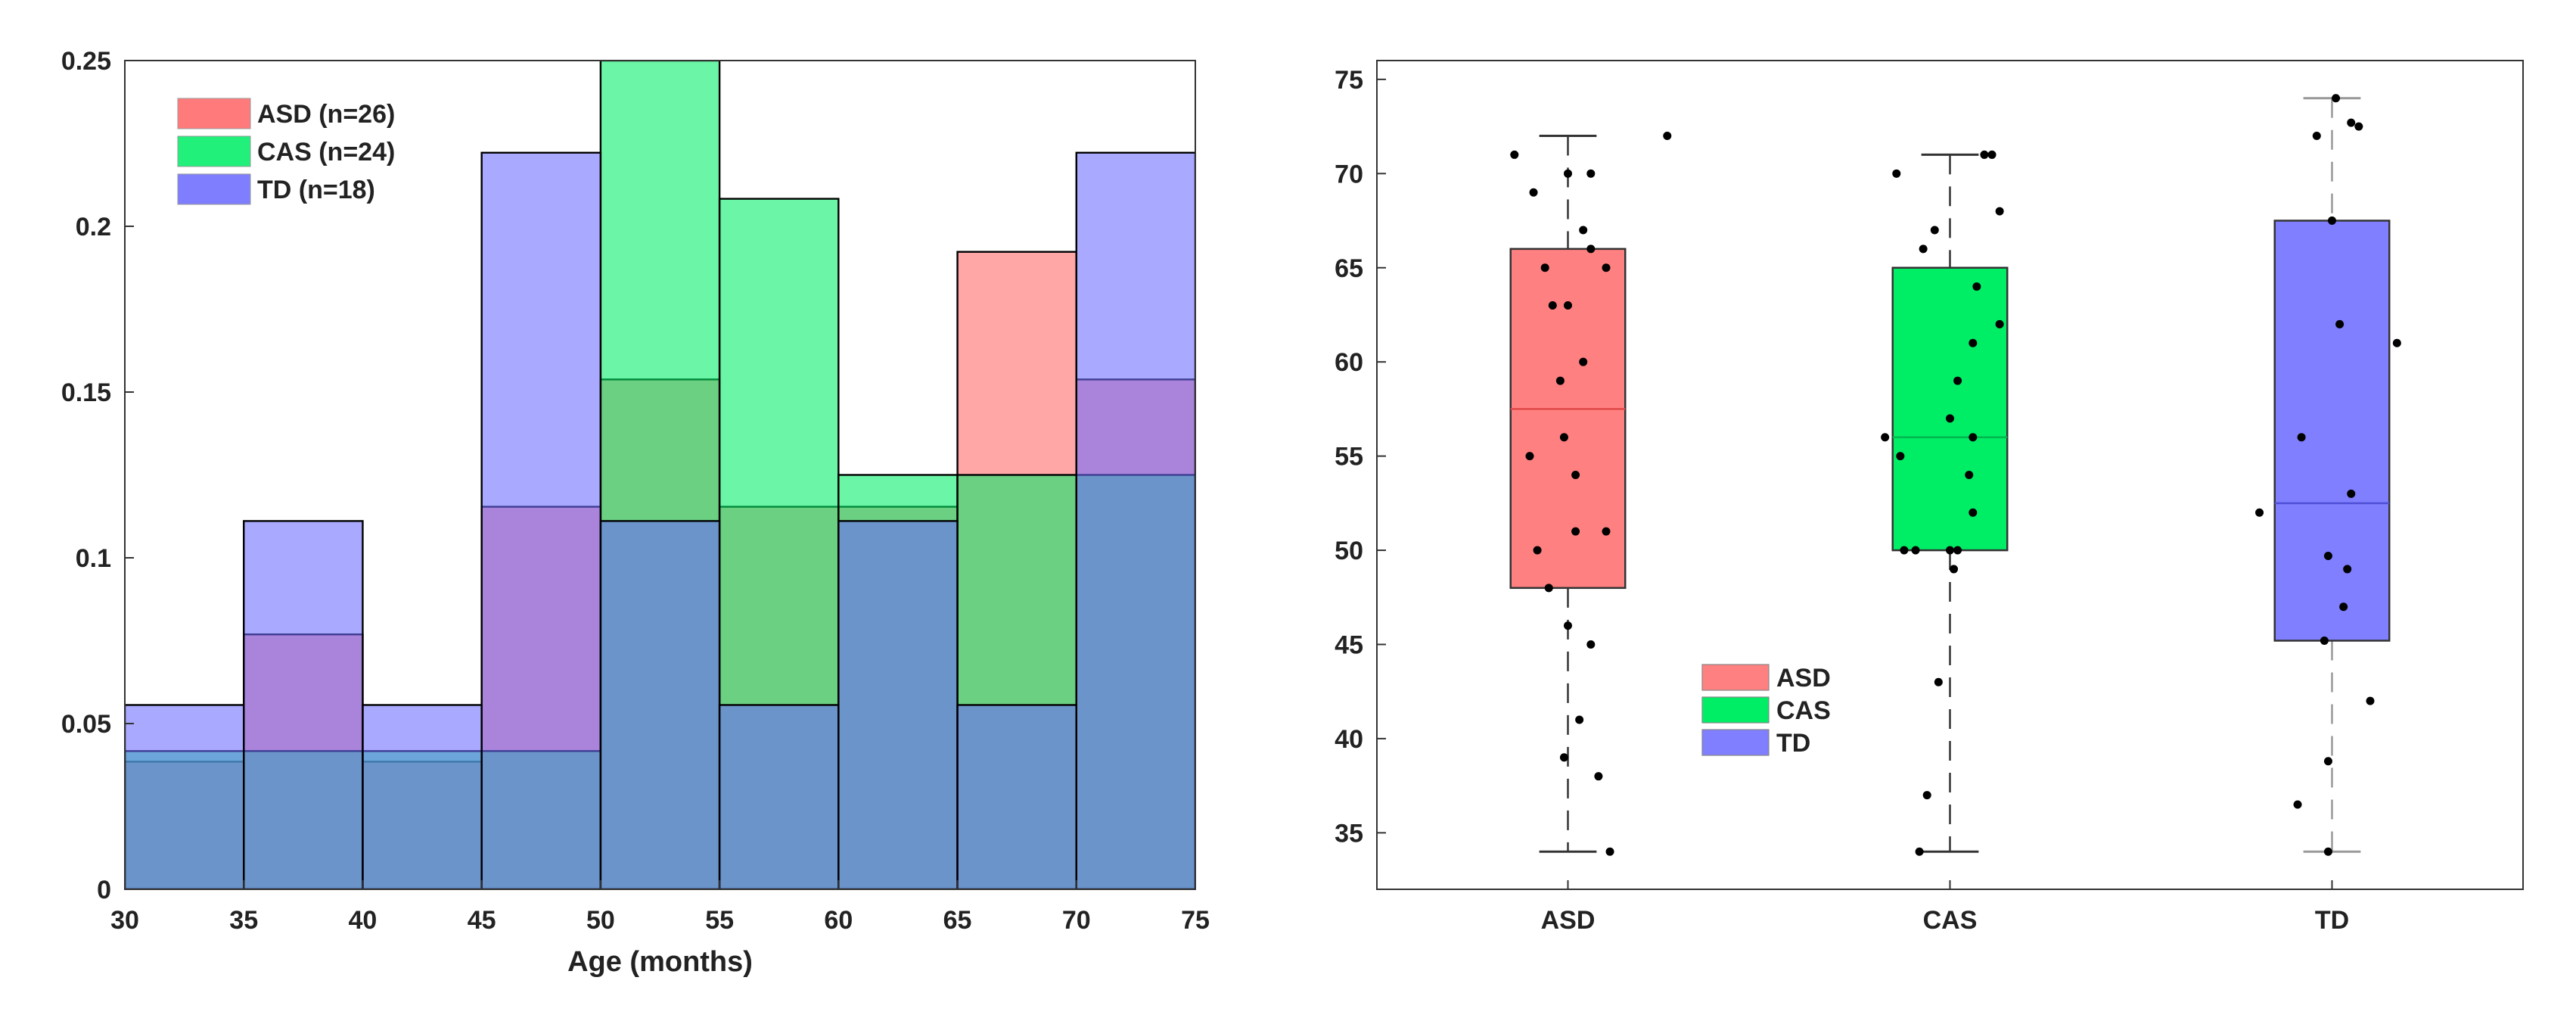  I want to click on x-tick-label: 60, so click(838, 920).